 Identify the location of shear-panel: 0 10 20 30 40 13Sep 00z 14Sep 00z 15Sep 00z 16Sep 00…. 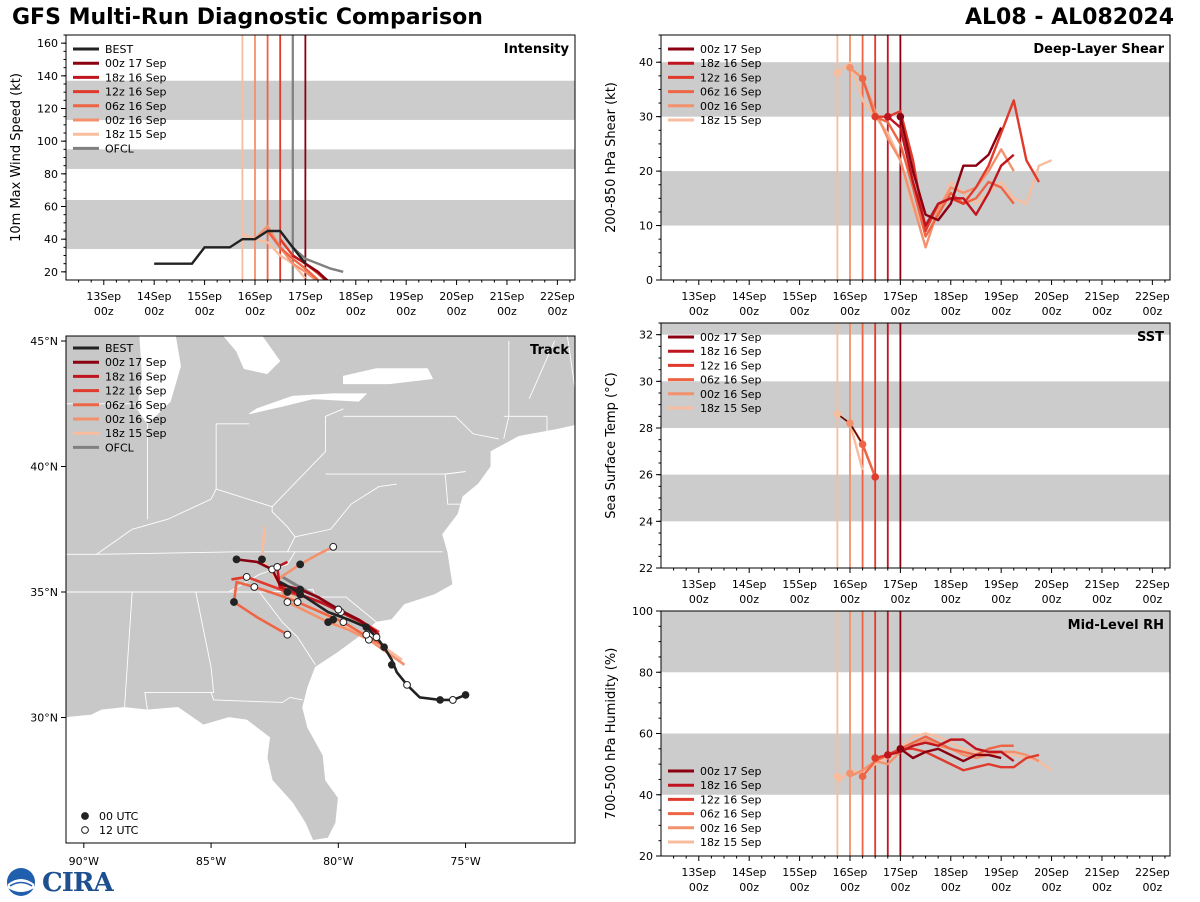
(887, 176).